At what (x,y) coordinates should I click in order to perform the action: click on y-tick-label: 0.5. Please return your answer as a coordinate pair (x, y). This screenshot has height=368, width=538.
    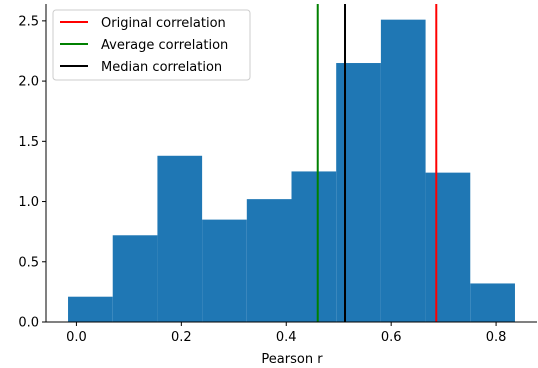
    Looking at the image, I should click on (28, 262).